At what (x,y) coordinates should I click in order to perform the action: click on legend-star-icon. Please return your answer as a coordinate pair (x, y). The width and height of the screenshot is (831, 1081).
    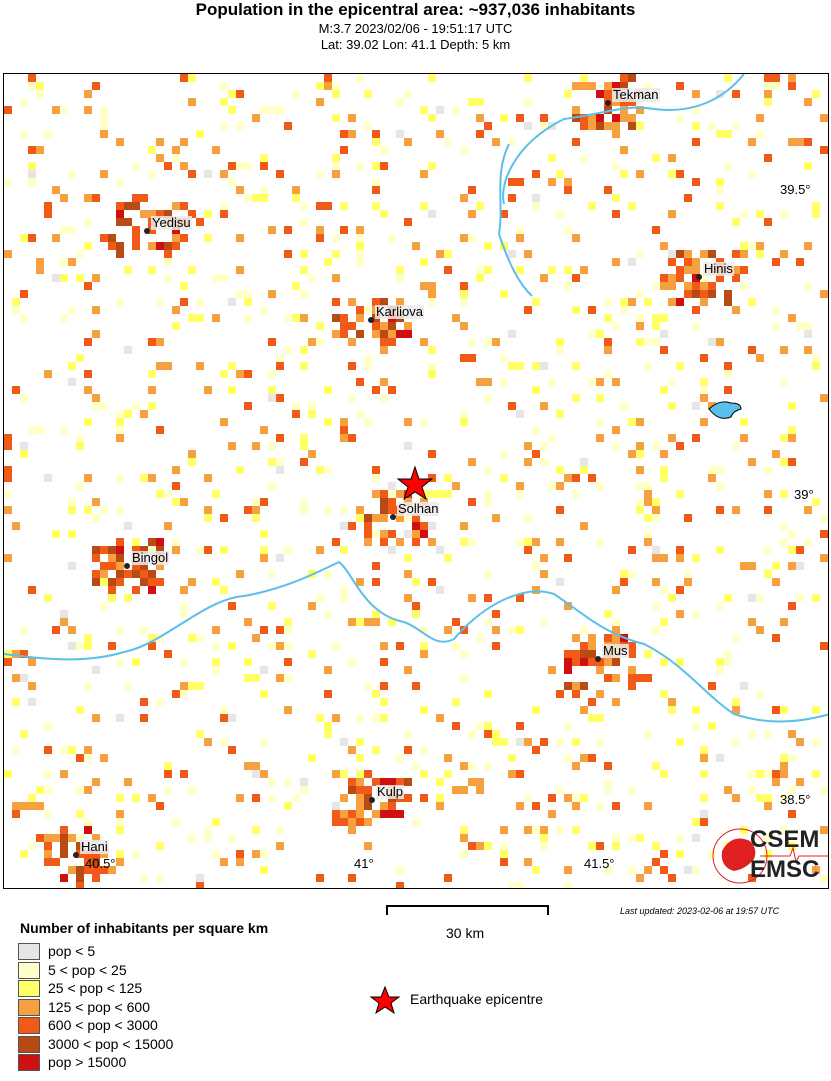
    Looking at the image, I should click on (385, 1000).